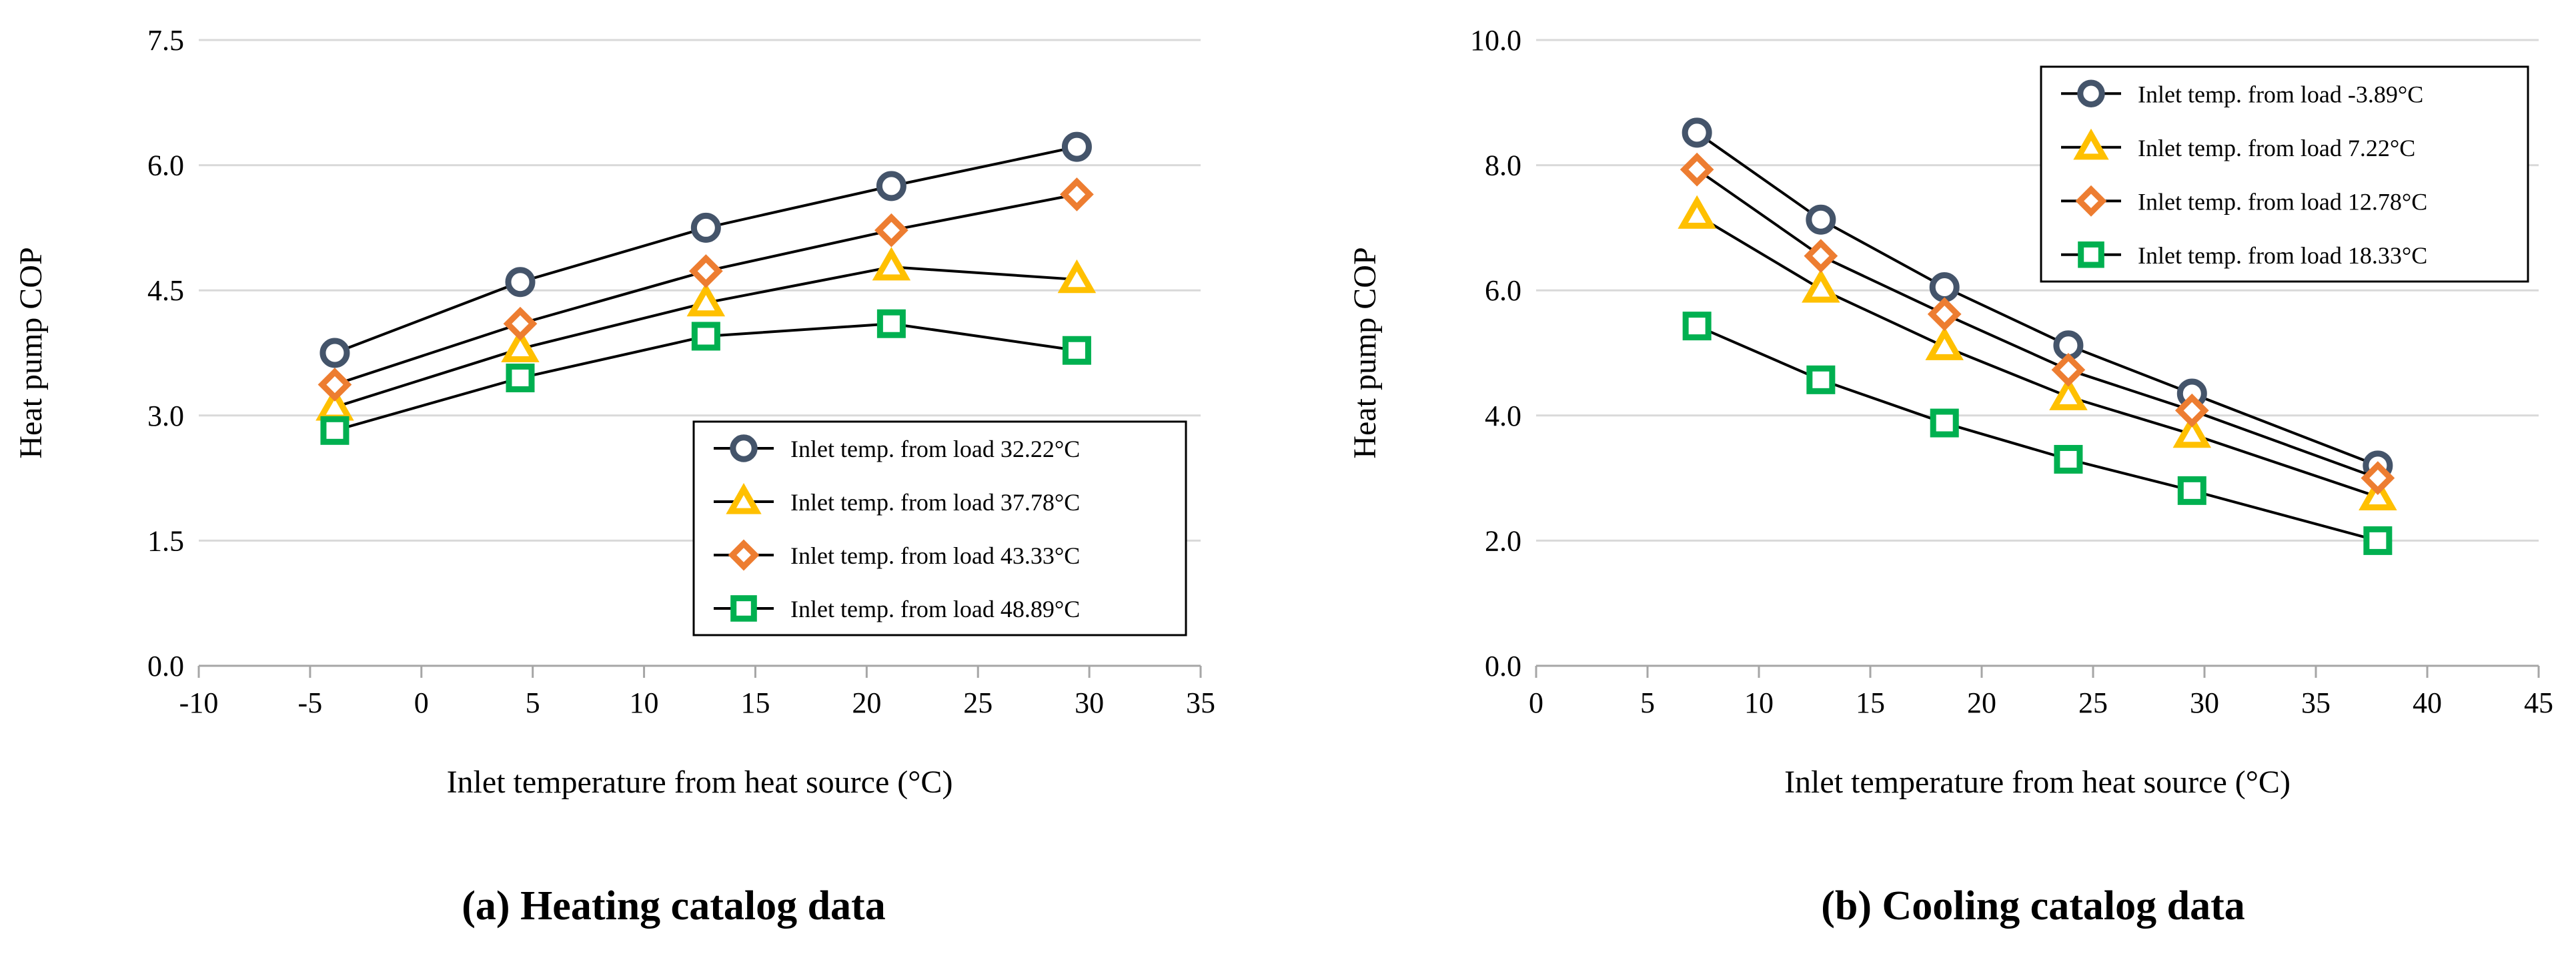 The height and width of the screenshot is (958, 2576). Describe the element at coordinates (165, 666) in the screenshot. I see `y-tick-label: 0.0` at that location.